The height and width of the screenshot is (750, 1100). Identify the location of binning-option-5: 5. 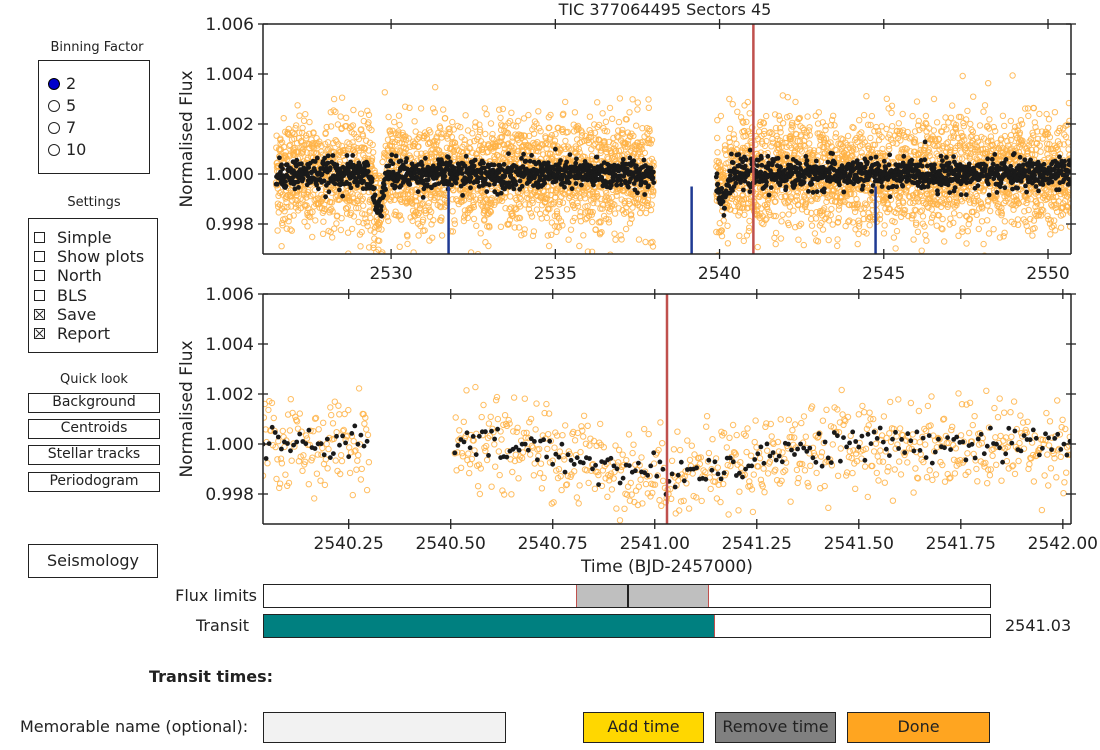
(62, 105).